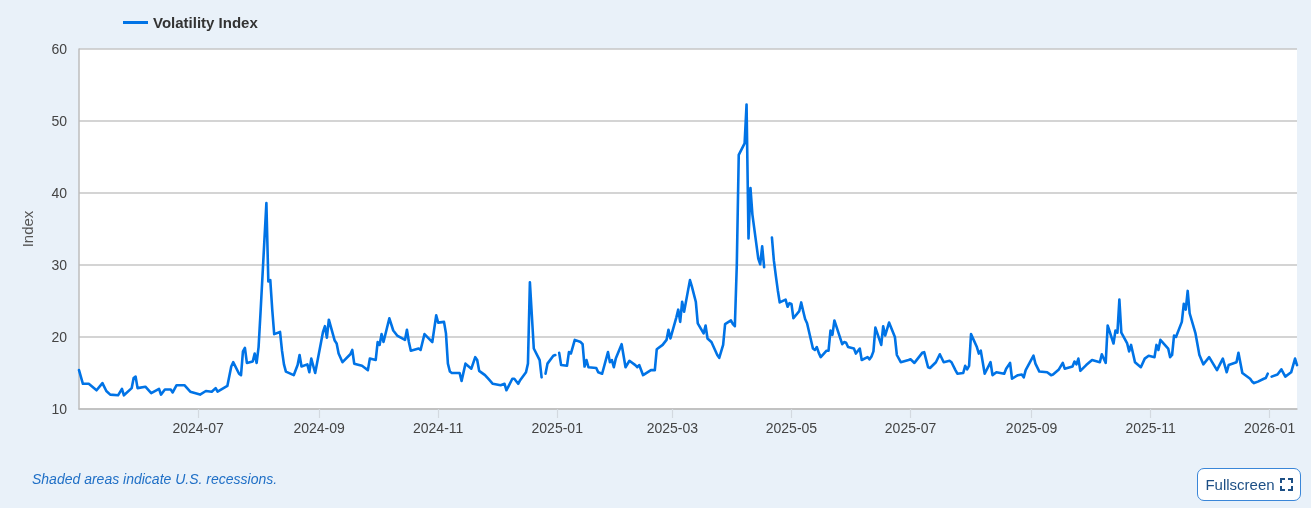 This screenshot has height=508, width=1311. Describe the element at coordinates (198, 428) in the screenshot. I see `x-tick-label: 2024-07` at that location.